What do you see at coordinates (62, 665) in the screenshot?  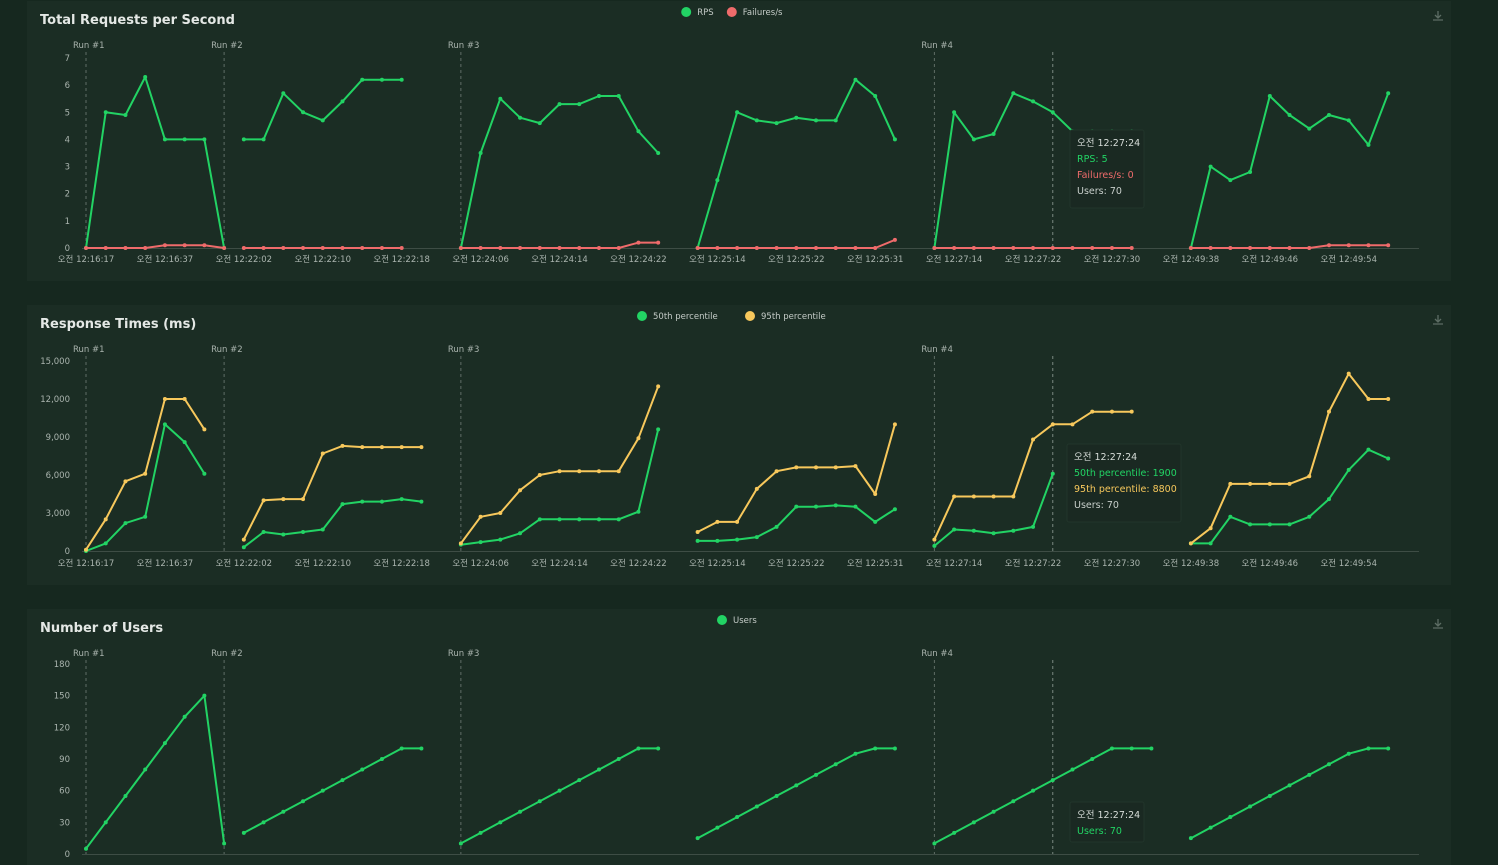 I see `y-tick-label: 180` at bounding box center [62, 665].